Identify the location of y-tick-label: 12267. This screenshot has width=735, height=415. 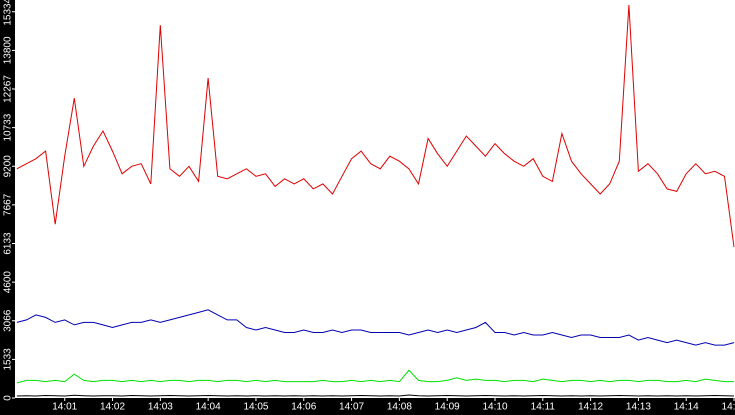
(8, 89).